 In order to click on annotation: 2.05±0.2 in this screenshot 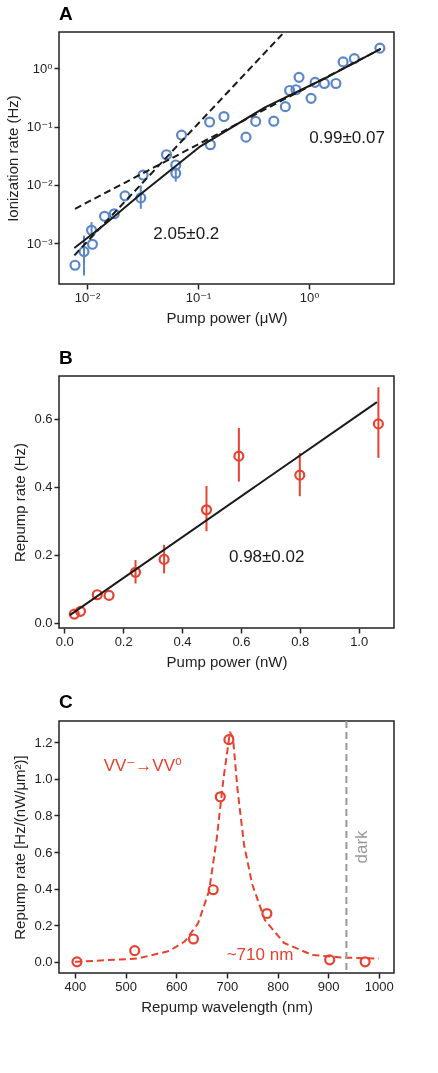, I will do `click(186, 233)`.